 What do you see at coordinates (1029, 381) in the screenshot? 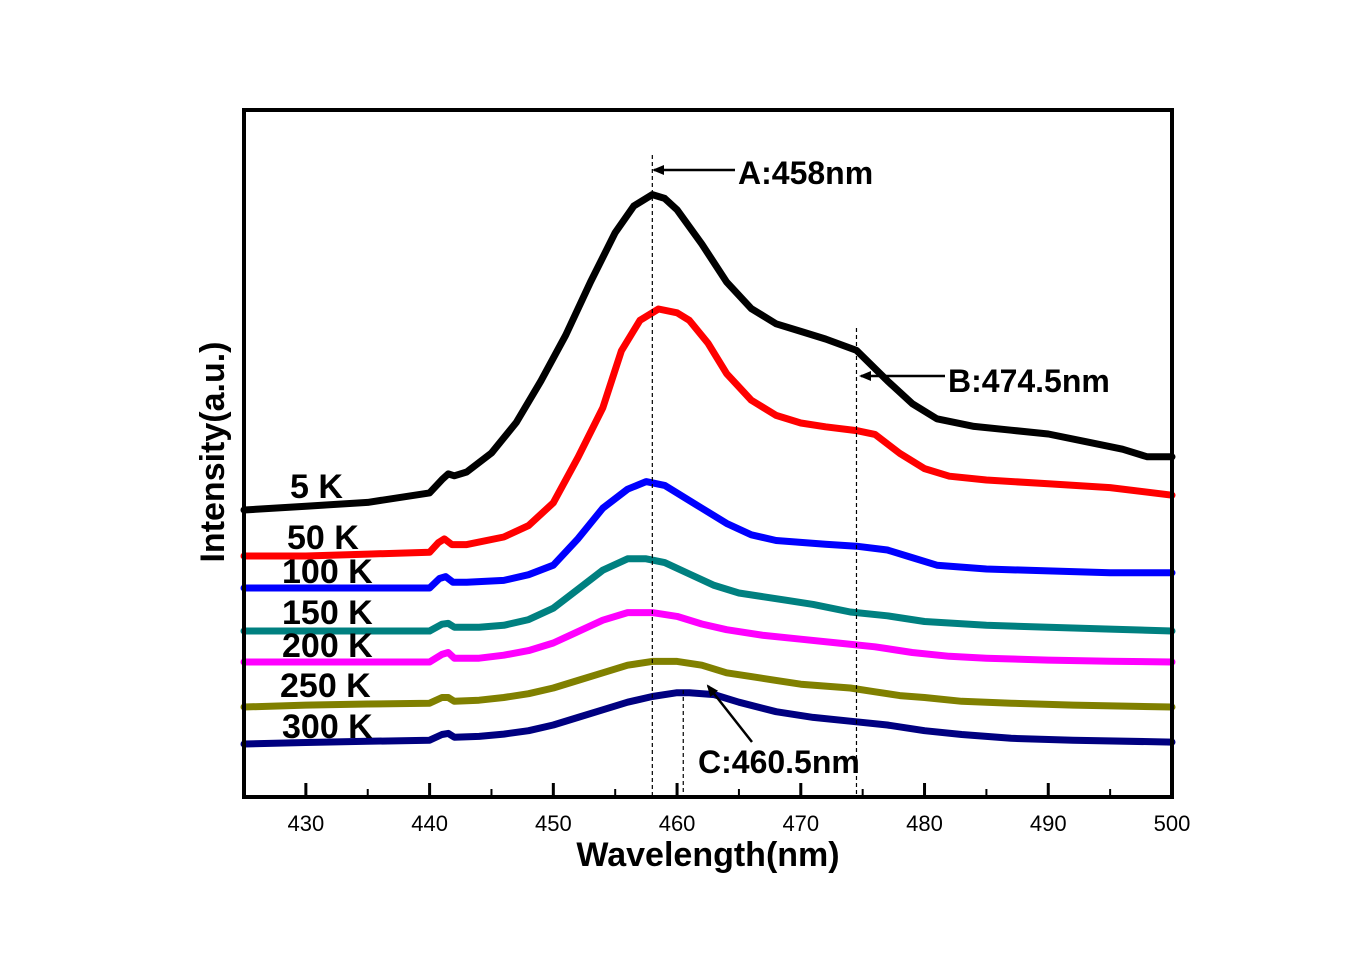
I see `annotation-b: B:474.5nm` at bounding box center [1029, 381].